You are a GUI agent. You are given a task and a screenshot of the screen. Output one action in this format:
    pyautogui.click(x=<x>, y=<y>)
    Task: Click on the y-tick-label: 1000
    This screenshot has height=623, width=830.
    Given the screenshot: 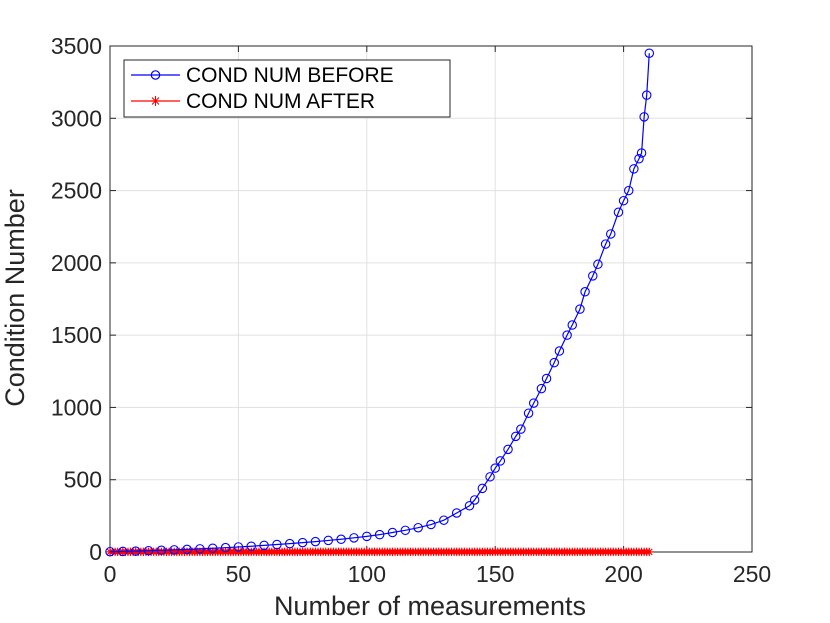 What is the action you would take?
    pyautogui.click(x=76, y=407)
    